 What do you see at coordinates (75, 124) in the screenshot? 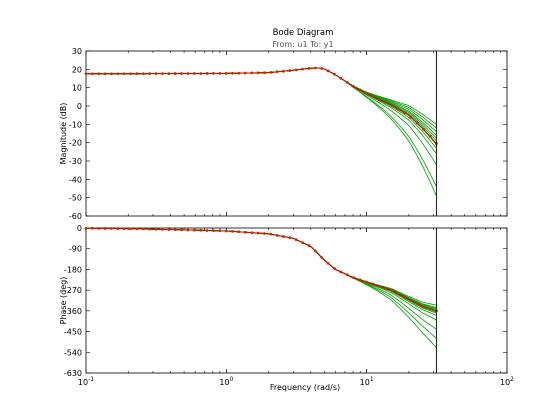
I see `magnitude-ytick-label: -10` at bounding box center [75, 124].